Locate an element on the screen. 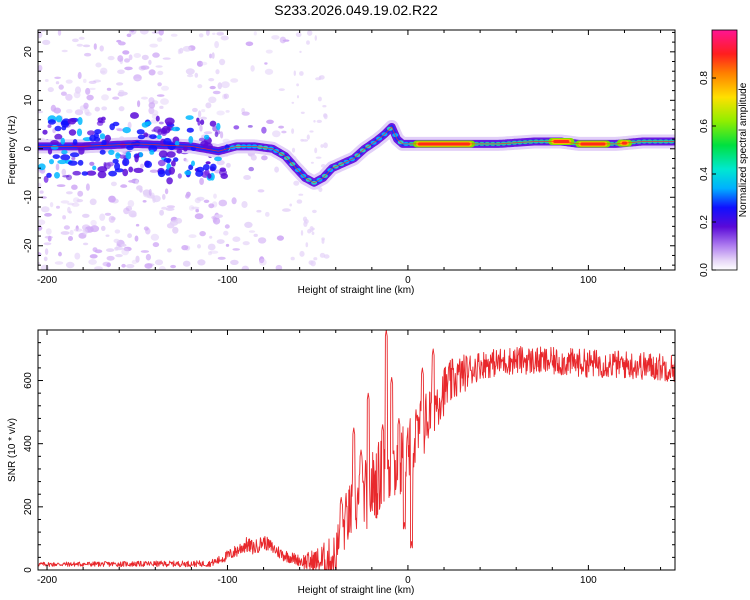 The height and width of the screenshot is (600, 750). y-tick-label: 400 is located at coordinates (28, 443).